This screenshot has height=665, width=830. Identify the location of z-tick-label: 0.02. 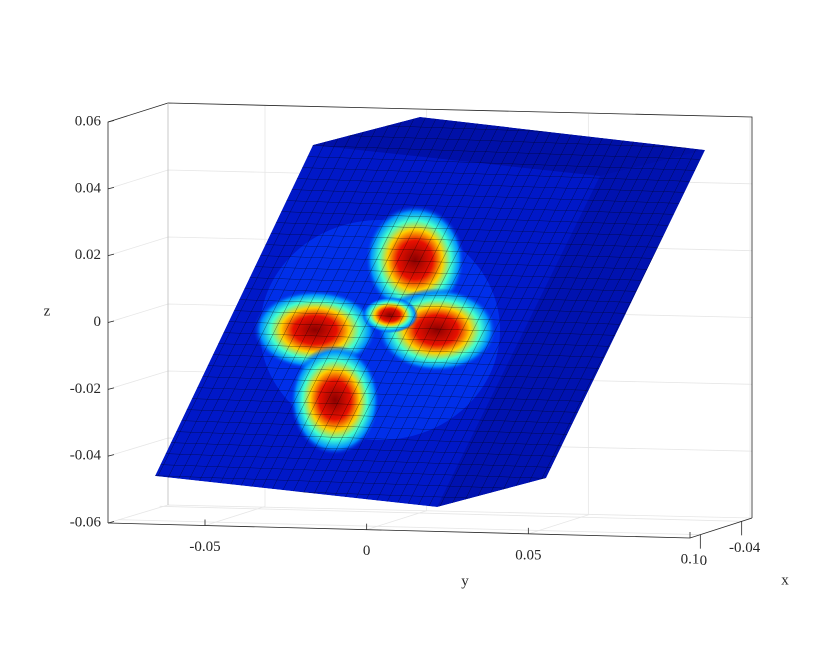
(88, 255).